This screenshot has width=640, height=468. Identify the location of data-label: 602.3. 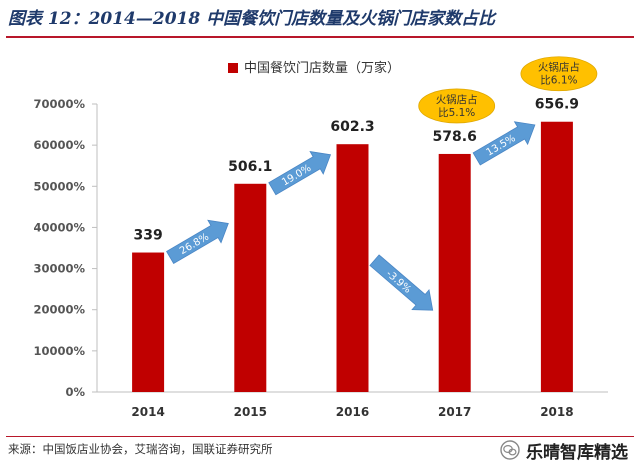
(352, 127).